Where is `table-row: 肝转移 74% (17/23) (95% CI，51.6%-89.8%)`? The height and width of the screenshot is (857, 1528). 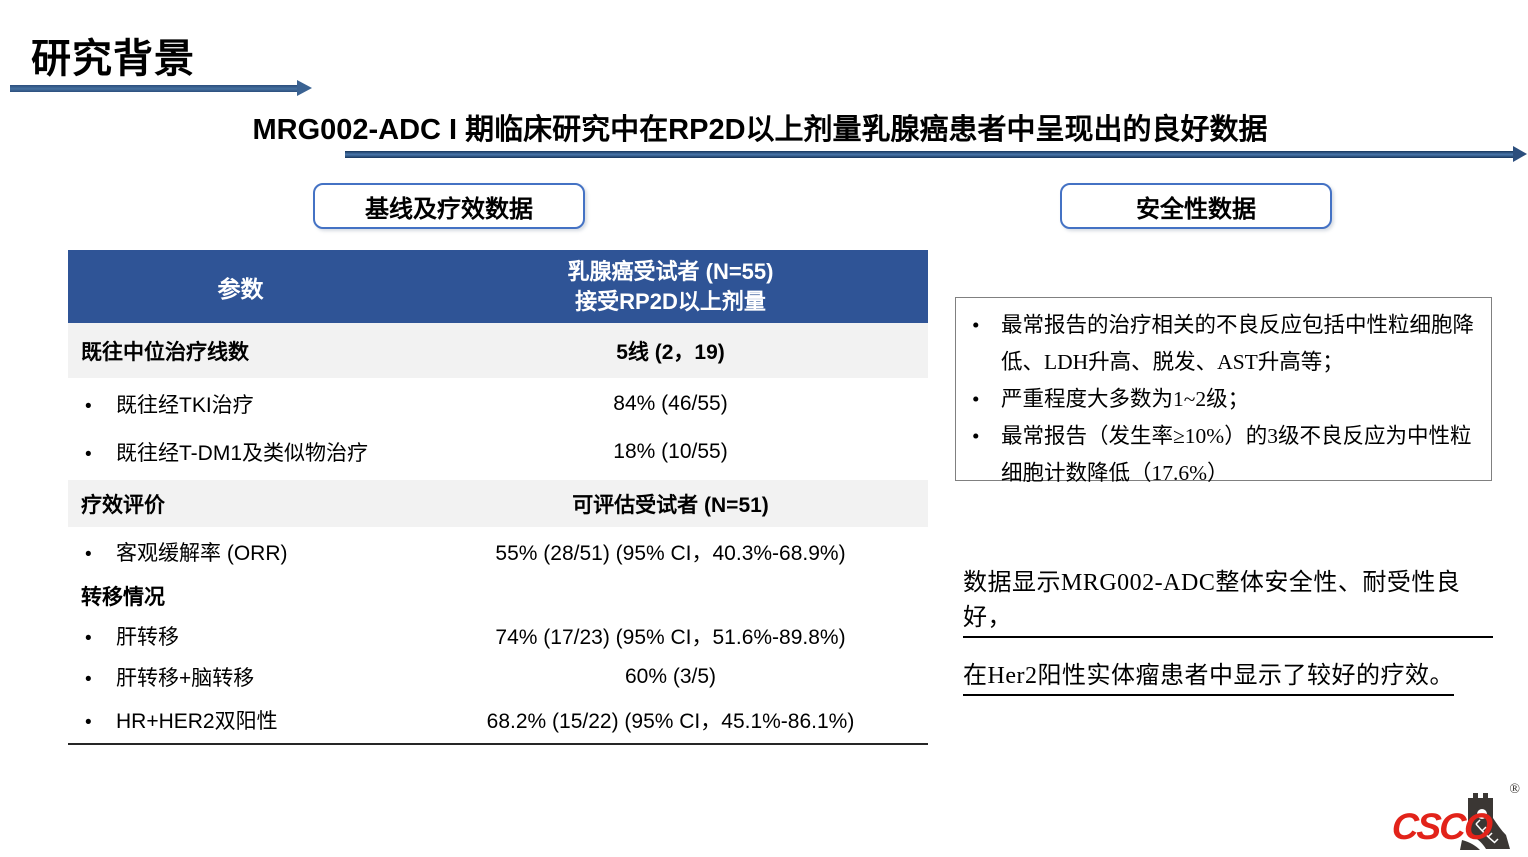 table-row: 肝转移 74% (17/23) (95% CI，51.6%-89.8%) is located at coordinates (498, 635).